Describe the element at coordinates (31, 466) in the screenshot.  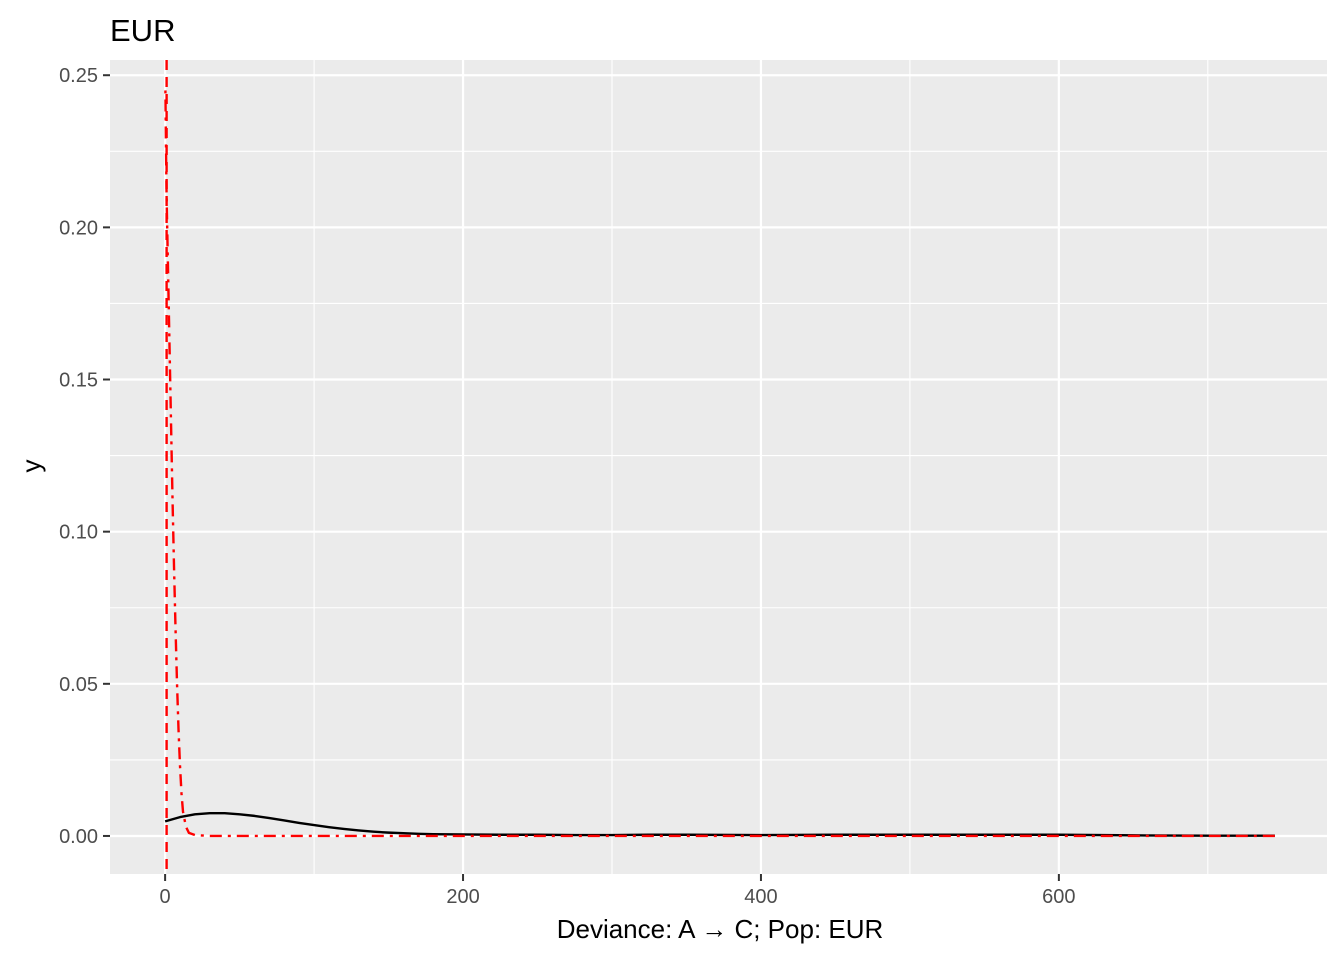
I see `y-axis-title: y` at that location.